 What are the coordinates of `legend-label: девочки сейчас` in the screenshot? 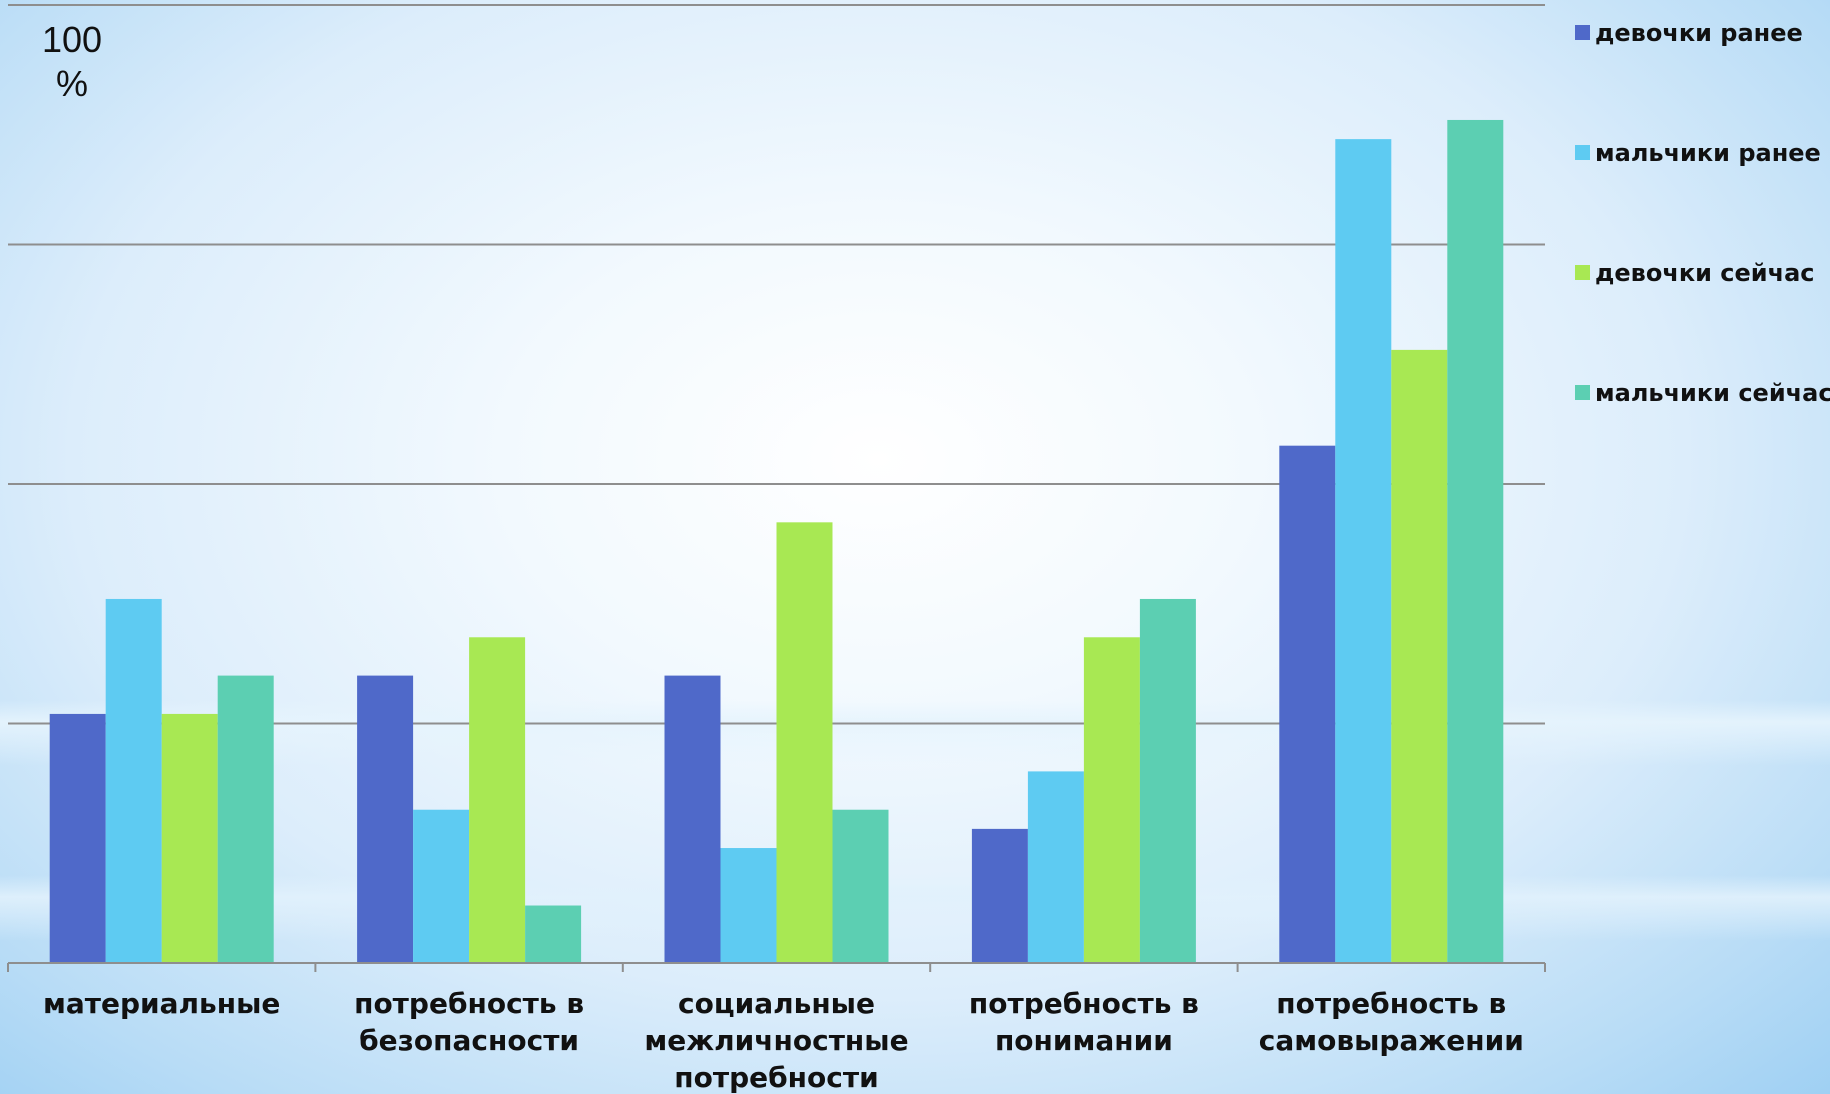 It's located at (1705, 273).